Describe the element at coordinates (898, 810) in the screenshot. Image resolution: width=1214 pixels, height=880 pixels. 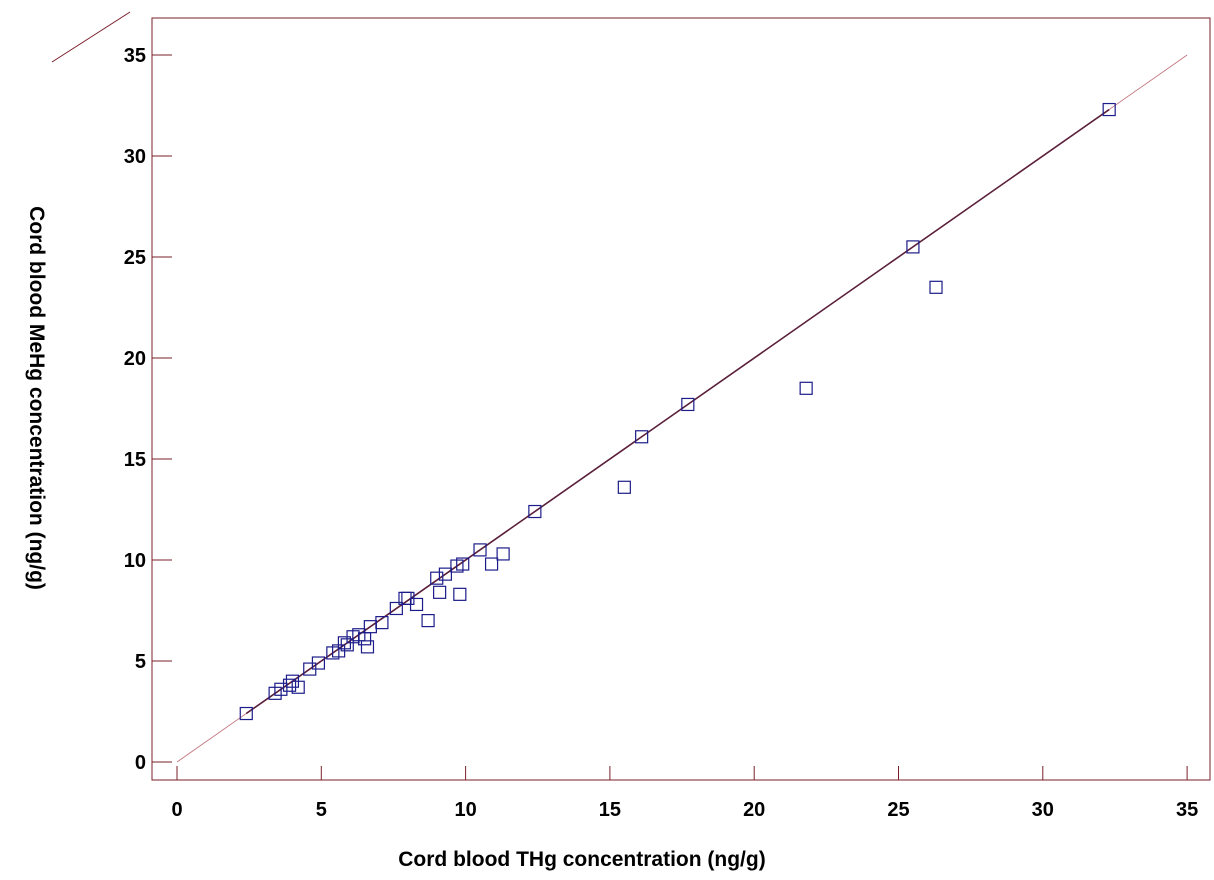
I see `x-tick-label: 25` at that location.